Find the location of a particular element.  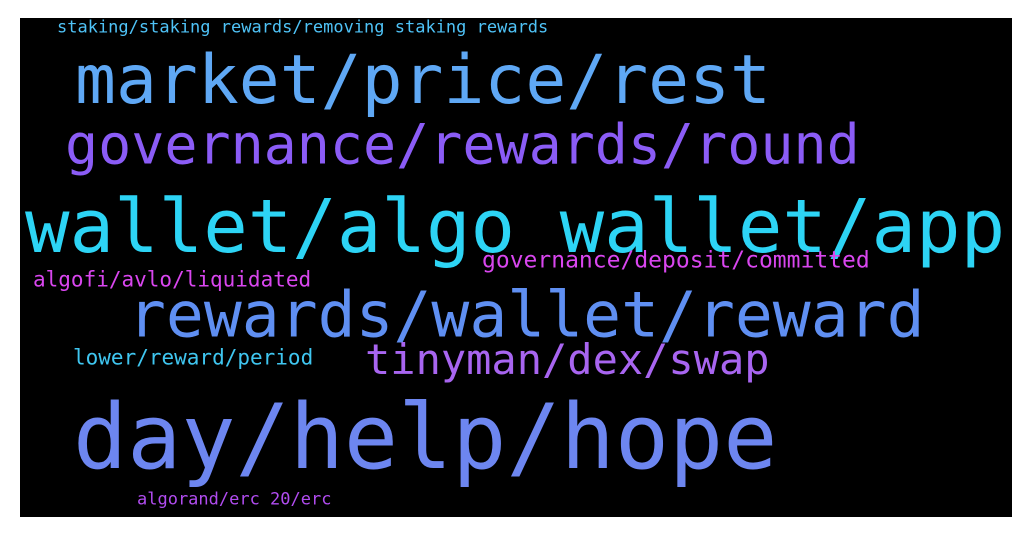

word-algofi-avlo-liquidated: algofi/avlo/liquidated is located at coordinates (172, 279).